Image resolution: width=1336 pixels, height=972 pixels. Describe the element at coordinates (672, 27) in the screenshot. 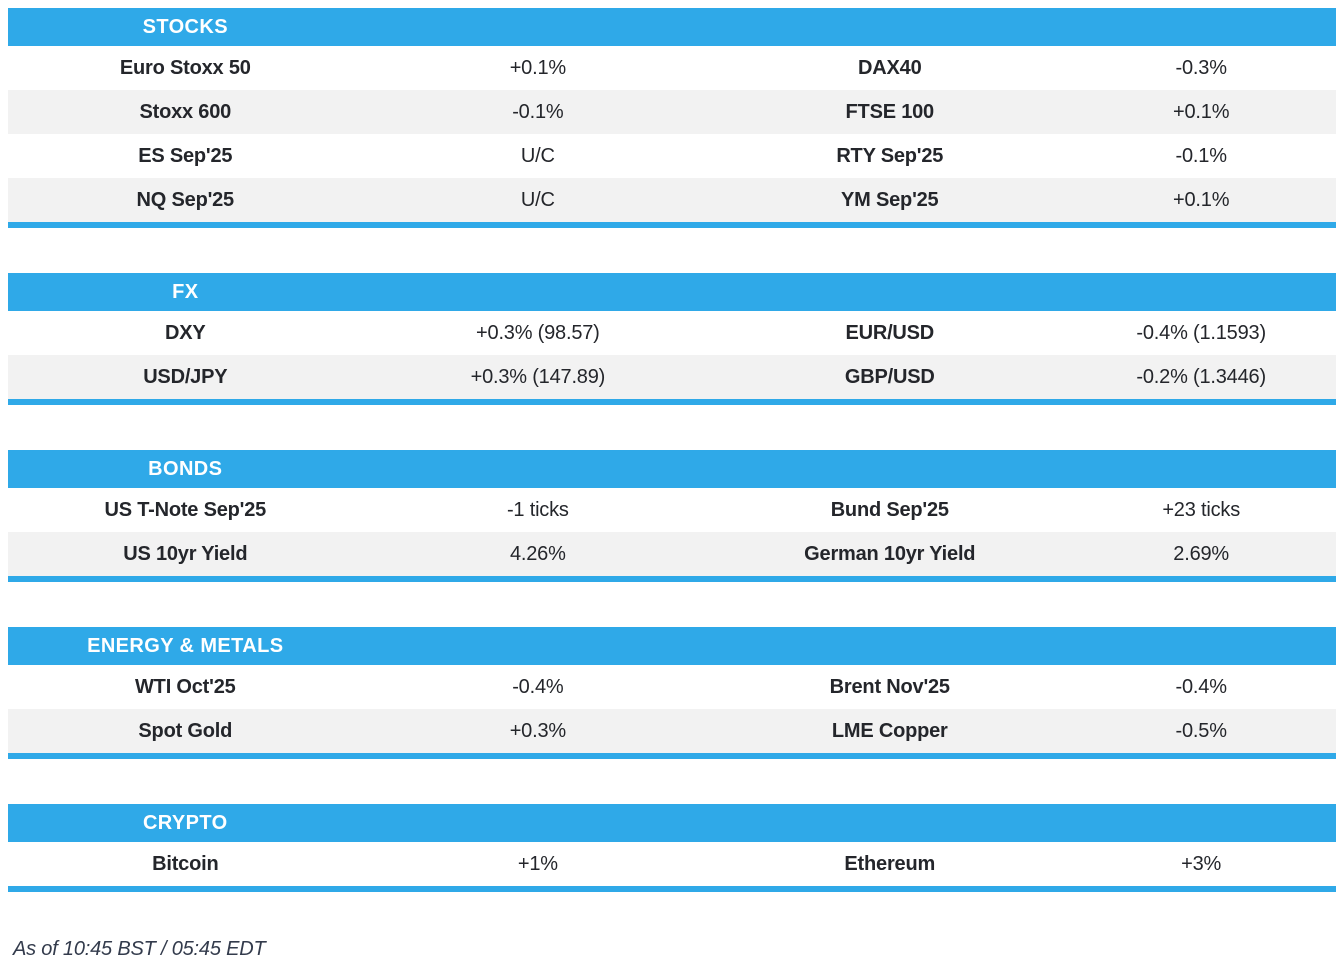

I see `section-header: STOCKS` at that location.